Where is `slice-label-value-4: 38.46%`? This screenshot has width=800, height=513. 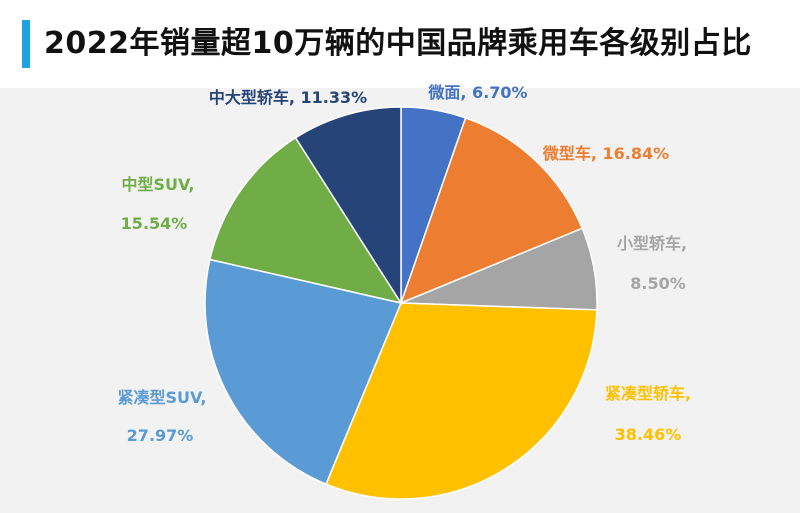
slice-label-value-4: 38.46% is located at coordinates (648, 434).